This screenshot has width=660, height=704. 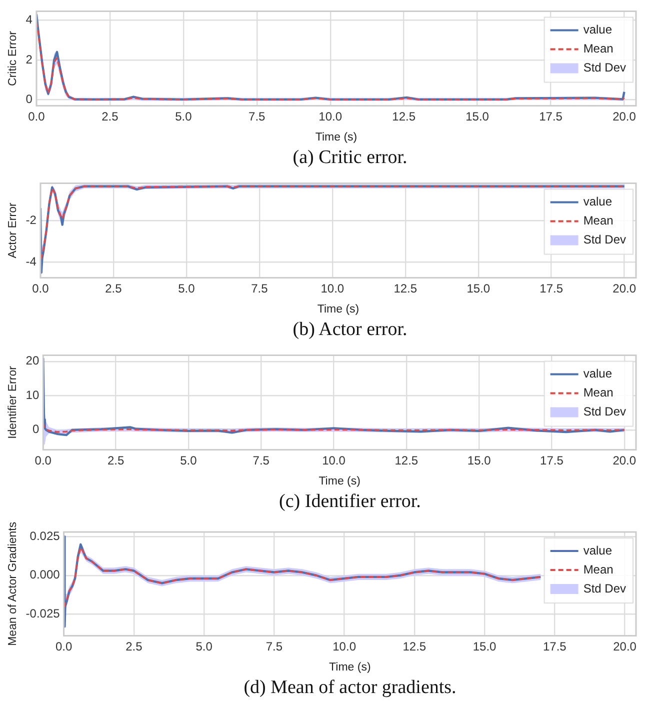 I want to click on y-tick-label: 10, so click(x=33, y=395).